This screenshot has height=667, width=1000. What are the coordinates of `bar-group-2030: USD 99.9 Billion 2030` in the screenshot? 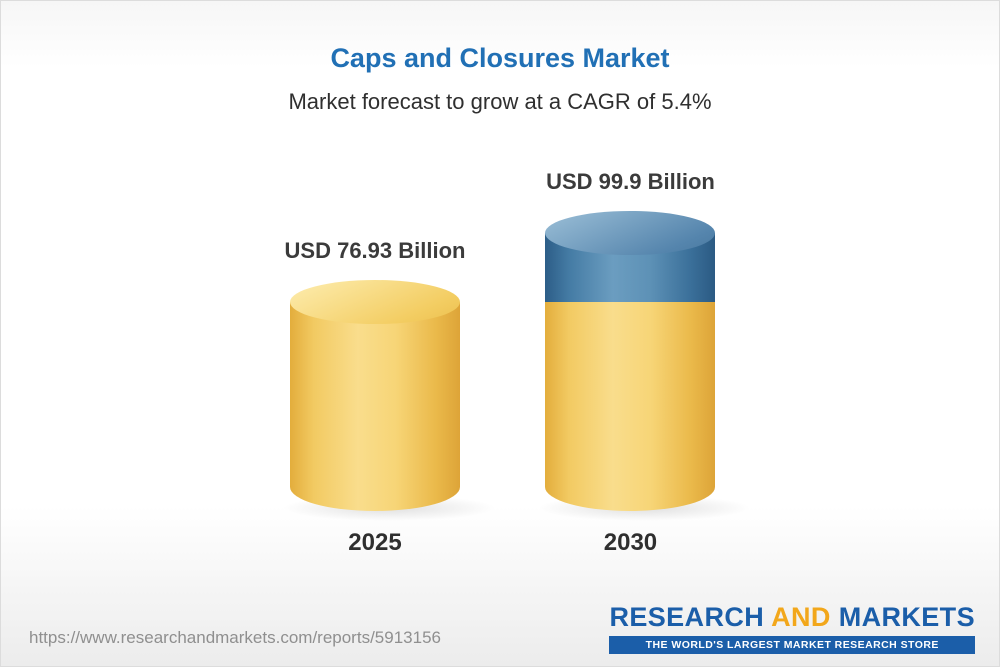 It's located at (644, 363).